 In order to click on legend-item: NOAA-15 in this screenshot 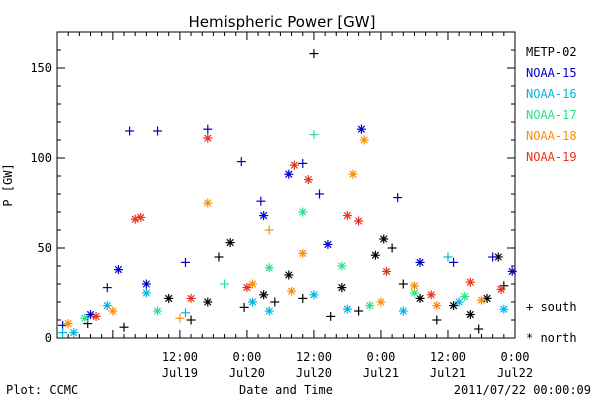, I will do `click(551, 73)`.